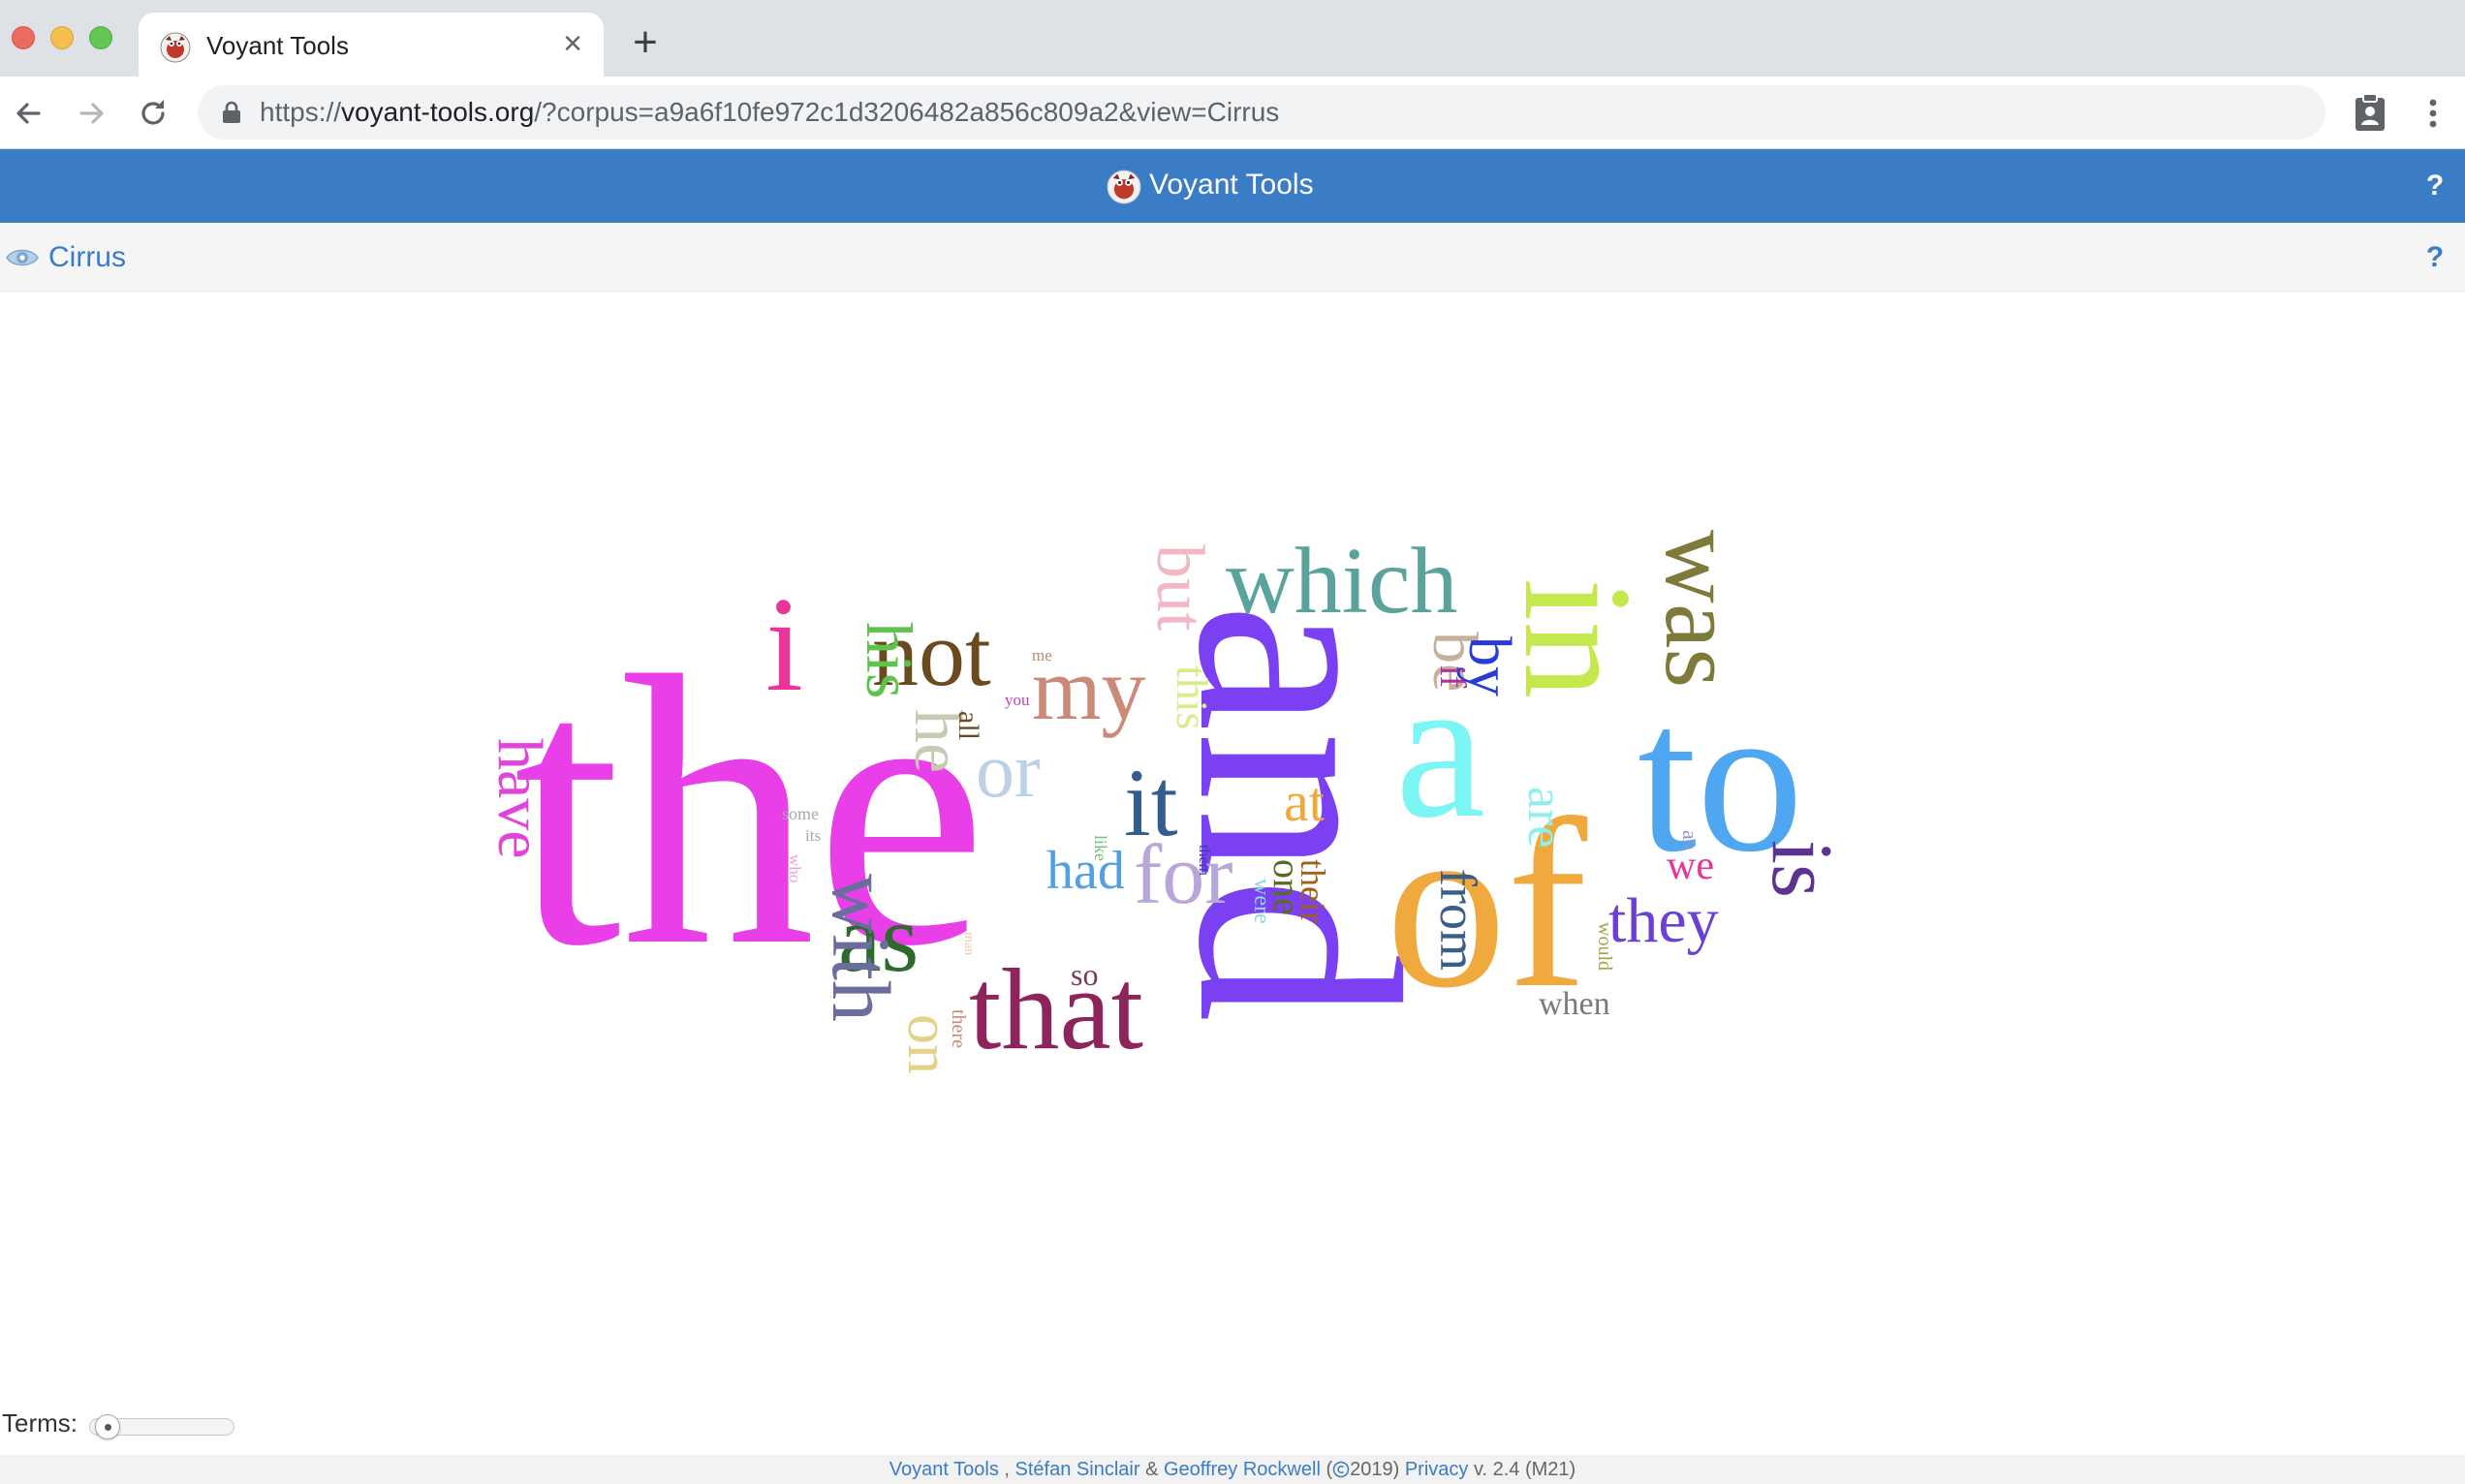 The height and width of the screenshot is (1484, 2465). I want to click on cloud-word-its: its, so click(813, 835).